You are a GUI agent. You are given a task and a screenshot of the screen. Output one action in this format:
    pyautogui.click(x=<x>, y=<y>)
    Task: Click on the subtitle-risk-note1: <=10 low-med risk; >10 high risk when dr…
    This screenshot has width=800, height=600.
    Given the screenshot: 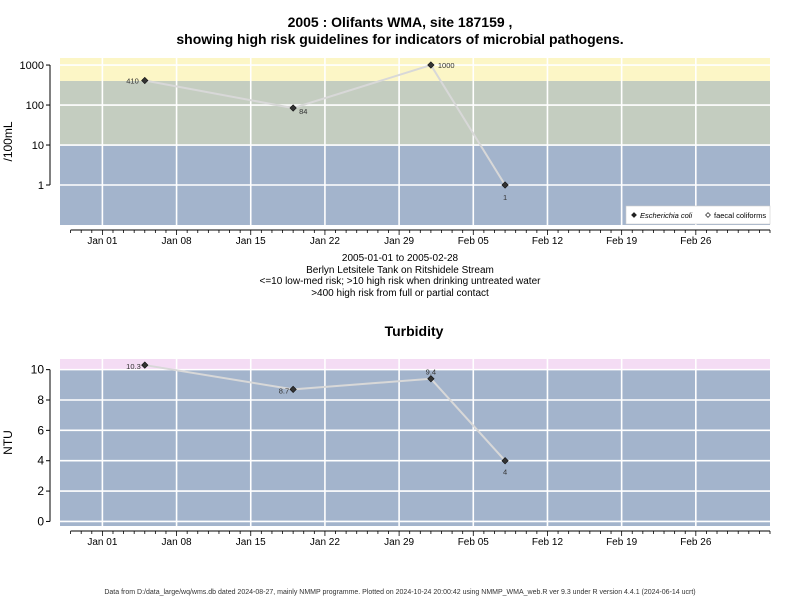 What is the action you would take?
    pyautogui.click(x=400, y=281)
    